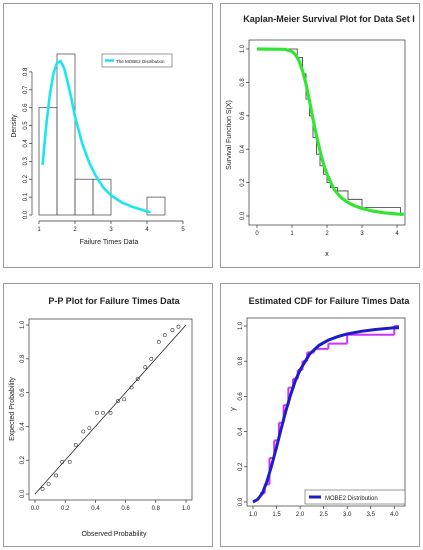 The width and height of the screenshot is (423, 550). What do you see at coordinates (257, 234) in the screenshot?
I see `x-tick-label: 0` at bounding box center [257, 234].